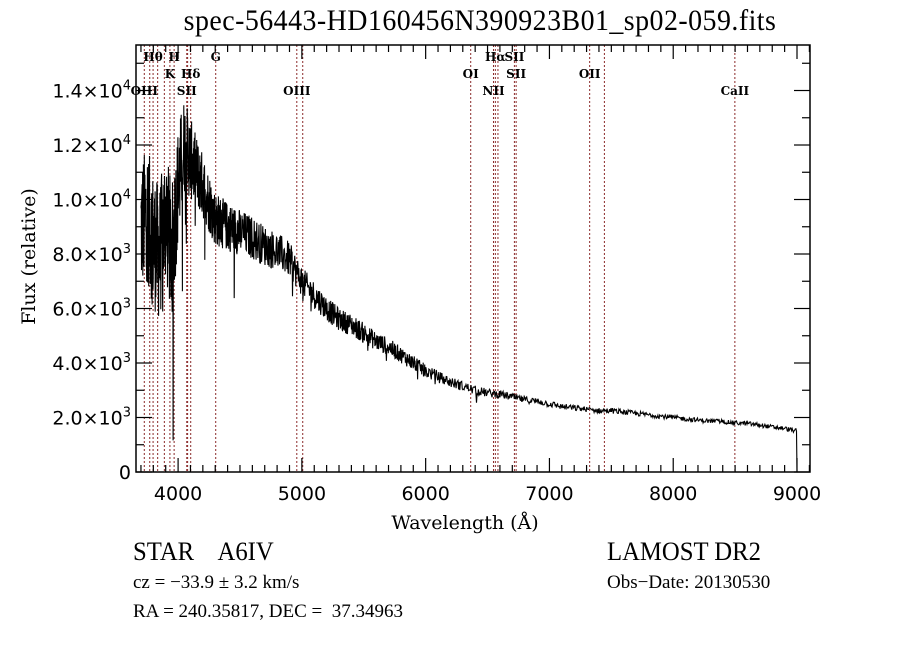 This screenshot has height=649, width=900. I want to click on x-tick-label: 6000, so click(425, 494).